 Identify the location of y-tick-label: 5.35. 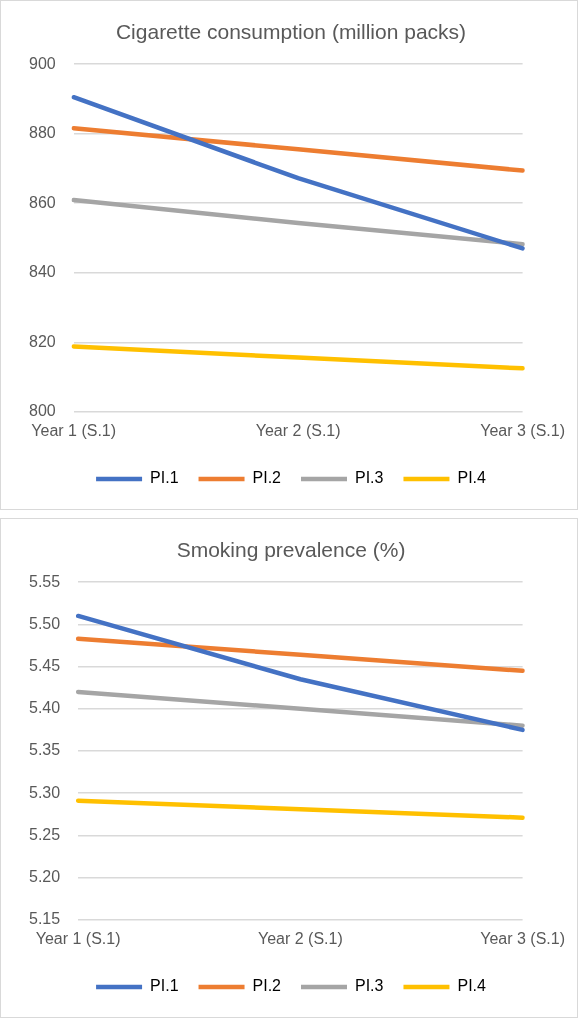
(45, 750).